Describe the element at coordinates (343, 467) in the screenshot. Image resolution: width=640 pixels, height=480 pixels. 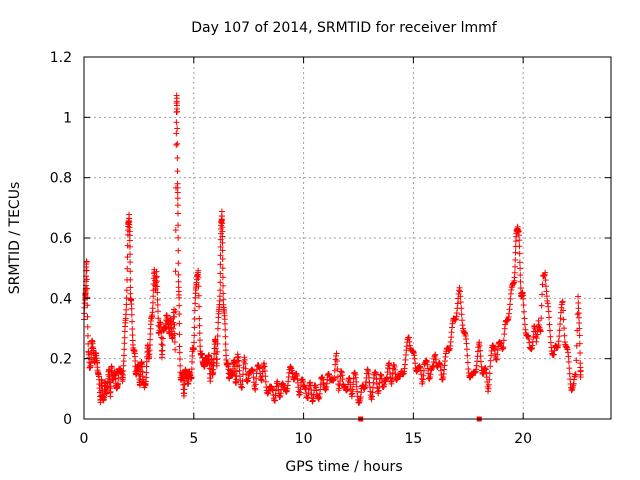
I see `x-axis-label: GPS time / hours` at that location.